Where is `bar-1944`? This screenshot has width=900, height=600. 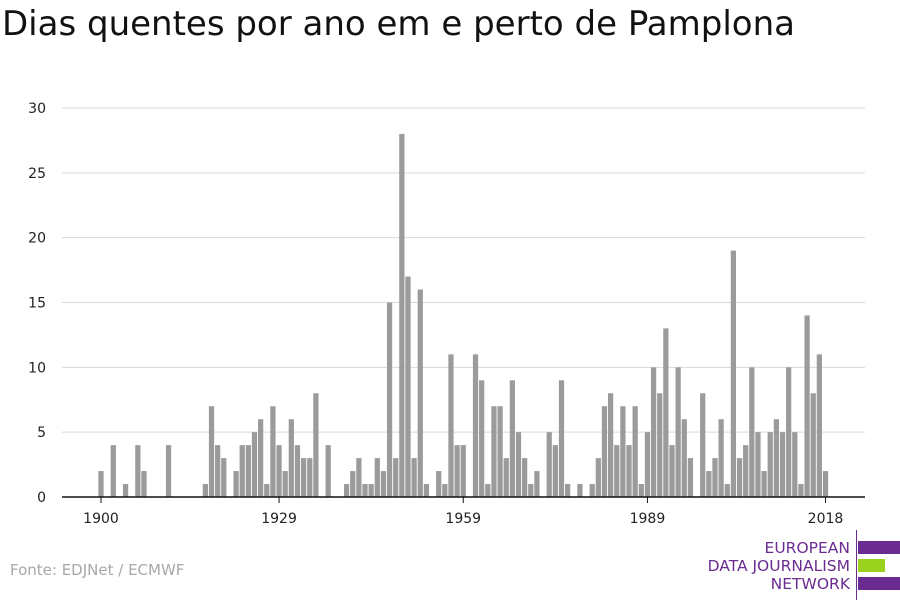 bar-1944 is located at coordinates (371, 490).